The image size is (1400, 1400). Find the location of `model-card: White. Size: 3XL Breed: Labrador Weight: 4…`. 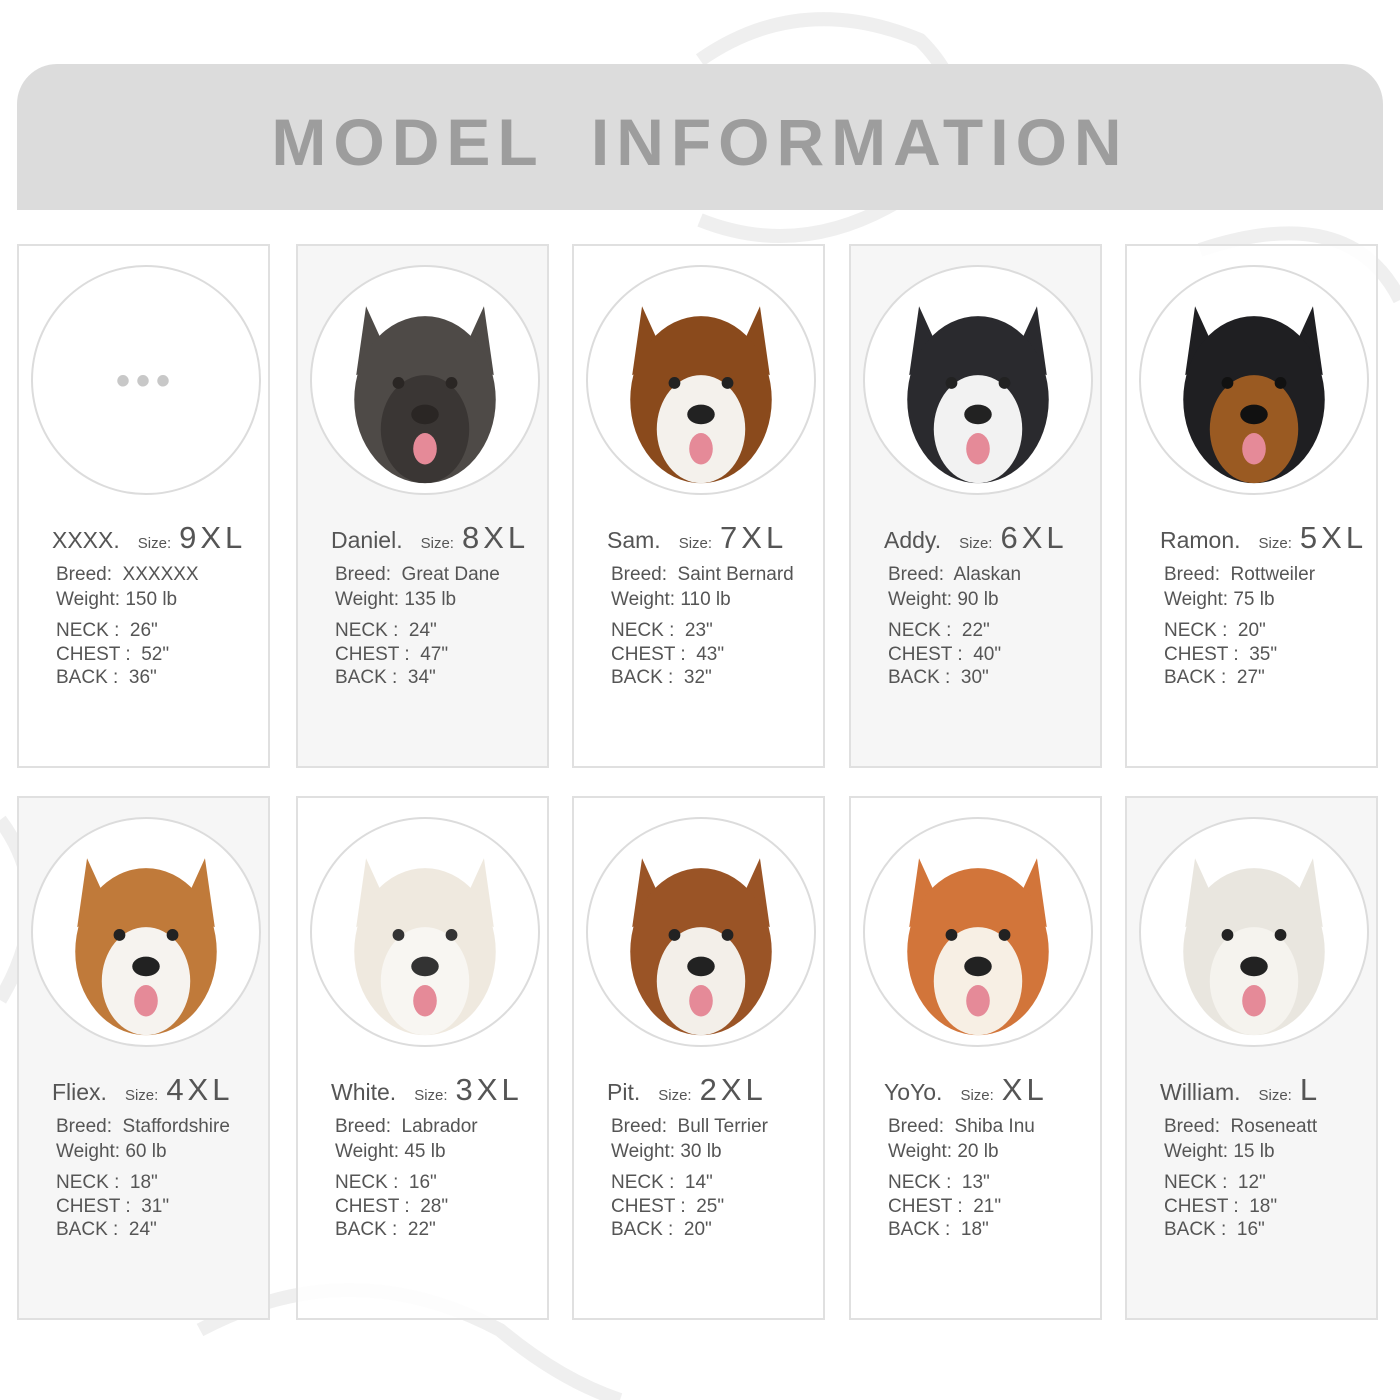

model-card: White. Size: 3XL Breed: Labrador Weight: 4… is located at coordinates (422, 1058).